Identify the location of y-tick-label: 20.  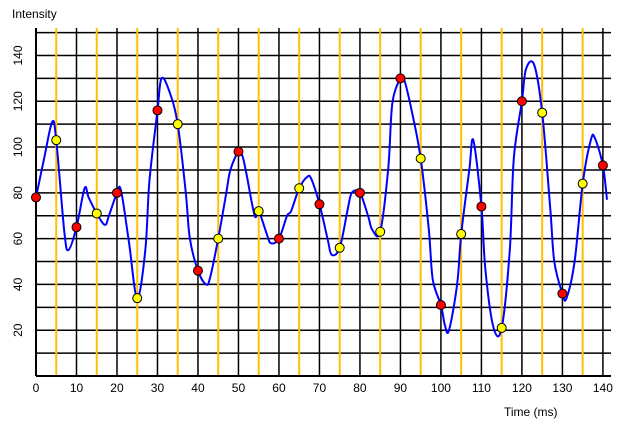
(18, 330).